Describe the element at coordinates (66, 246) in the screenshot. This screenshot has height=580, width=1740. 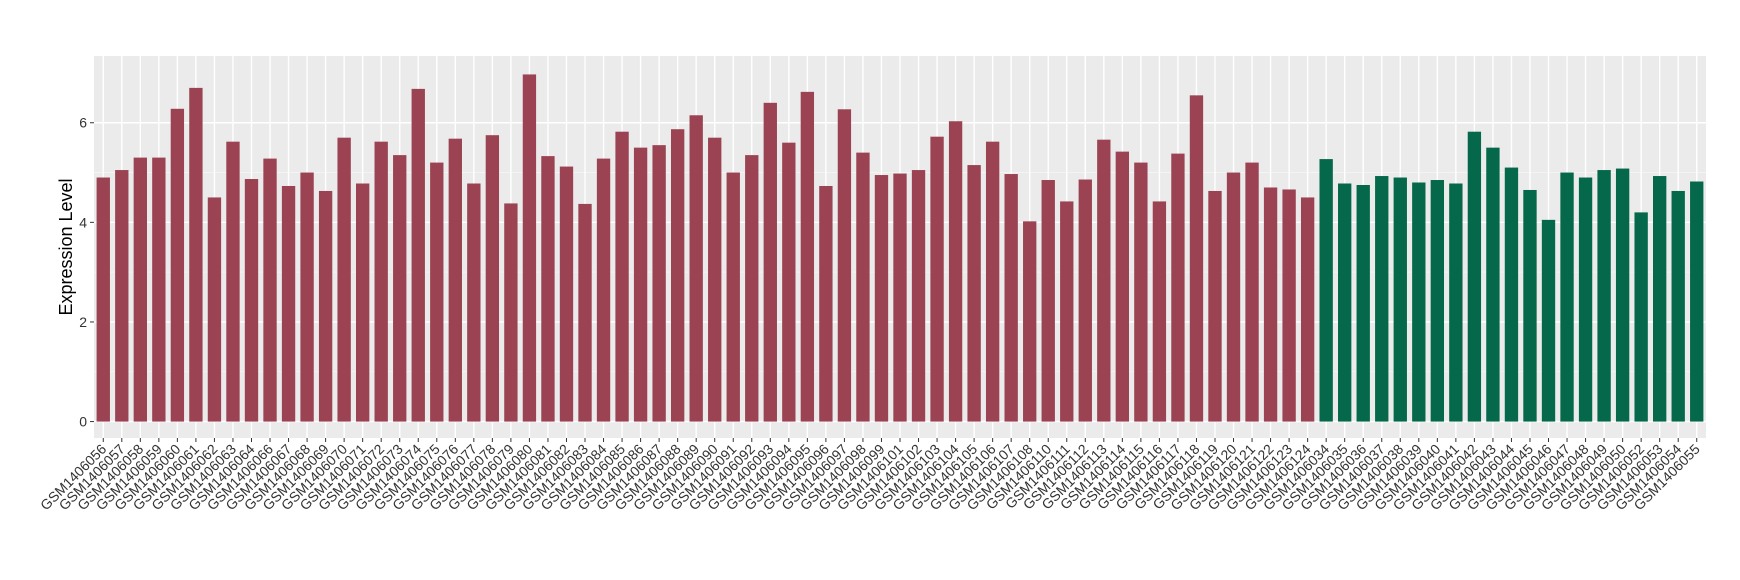
I see `y-axis-label: Expression Level` at that location.